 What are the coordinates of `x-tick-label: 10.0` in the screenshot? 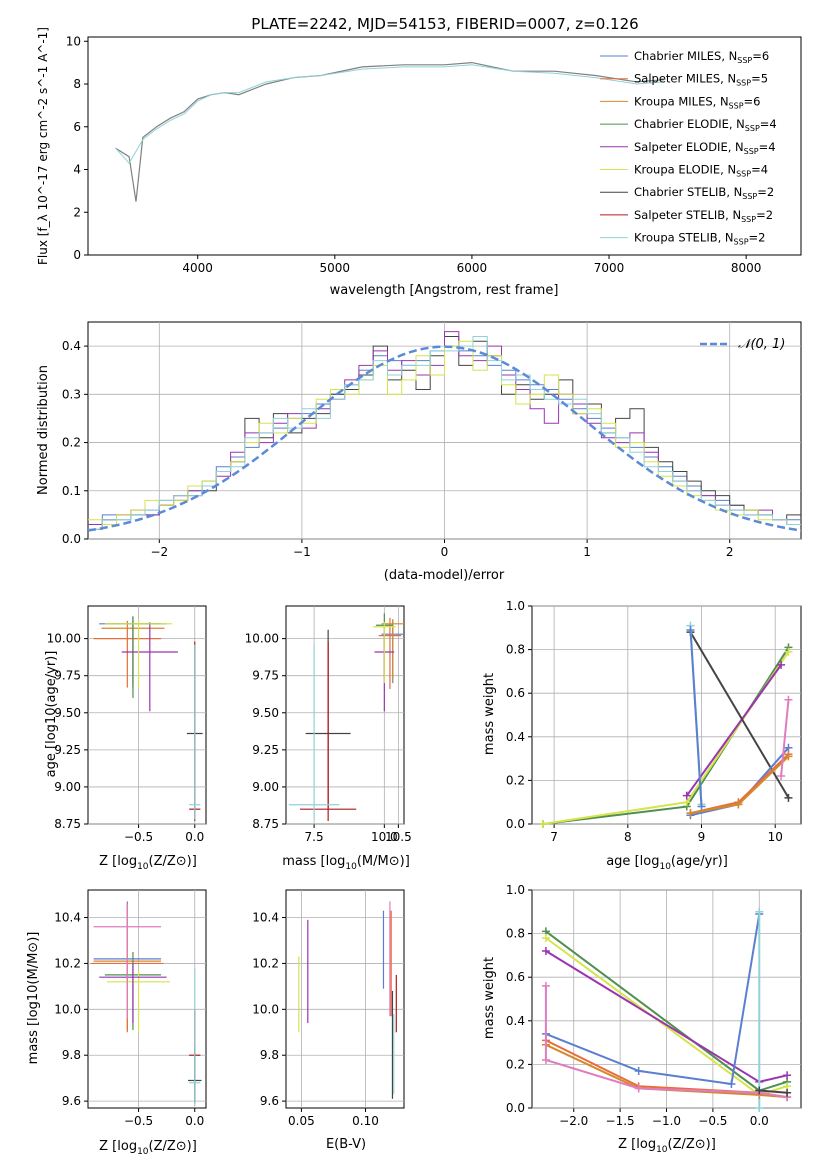 It's located at (384, 837).